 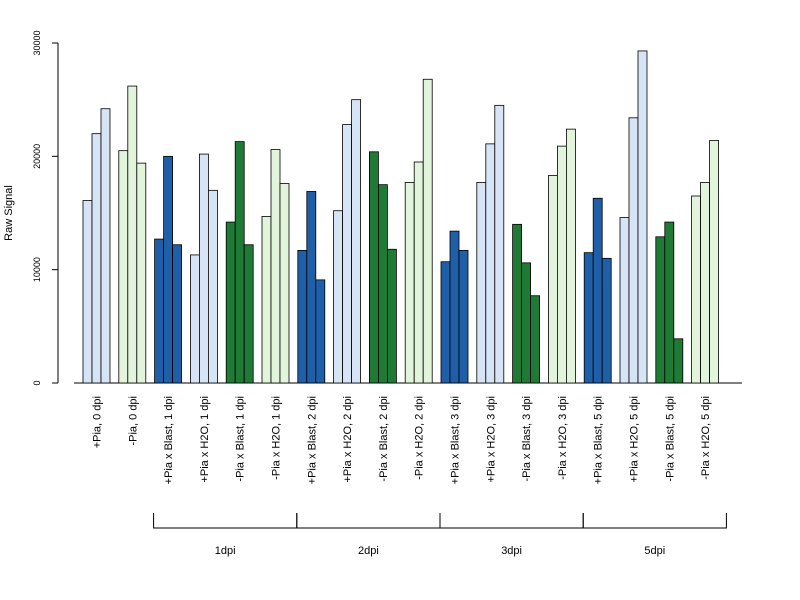 What do you see at coordinates (706, 438) in the screenshot?
I see `category-label: -Pia x H2O, 5 dpi` at bounding box center [706, 438].